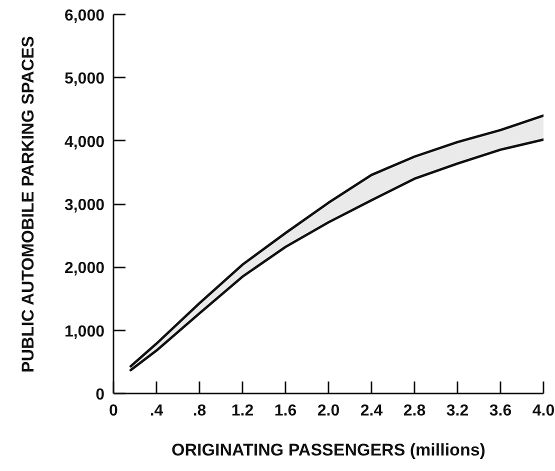 Image resolution: width=555 pixels, height=471 pixels. Describe the element at coordinates (84, 205) in the screenshot. I see `y-tick-label: 3,000` at that location.